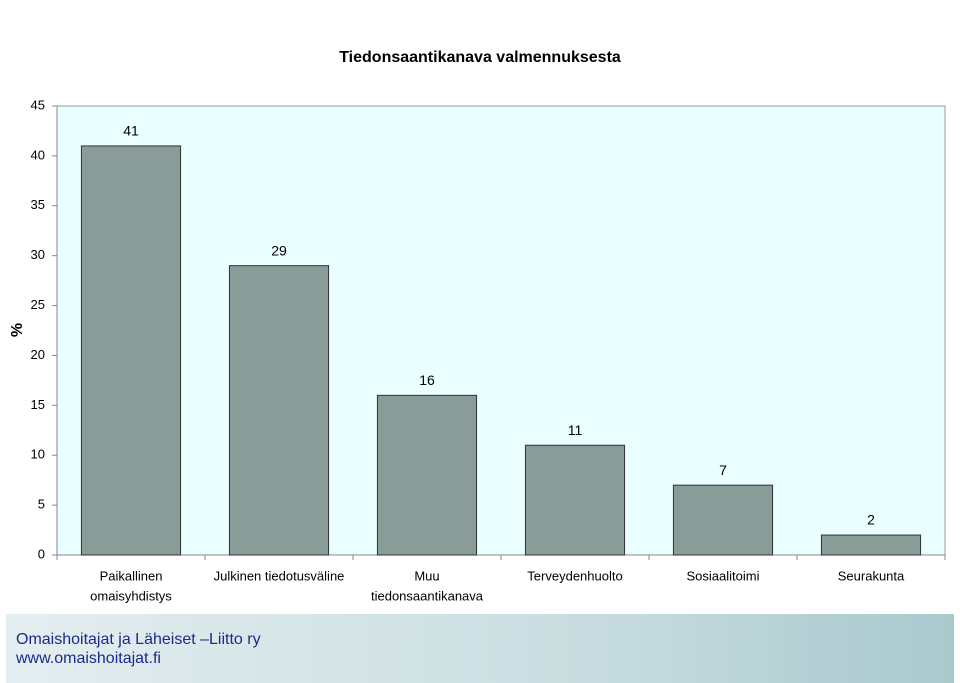  What do you see at coordinates (427, 595) in the screenshot?
I see `x-tick-label: tiedonsaantikanava` at bounding box center [427, 595].